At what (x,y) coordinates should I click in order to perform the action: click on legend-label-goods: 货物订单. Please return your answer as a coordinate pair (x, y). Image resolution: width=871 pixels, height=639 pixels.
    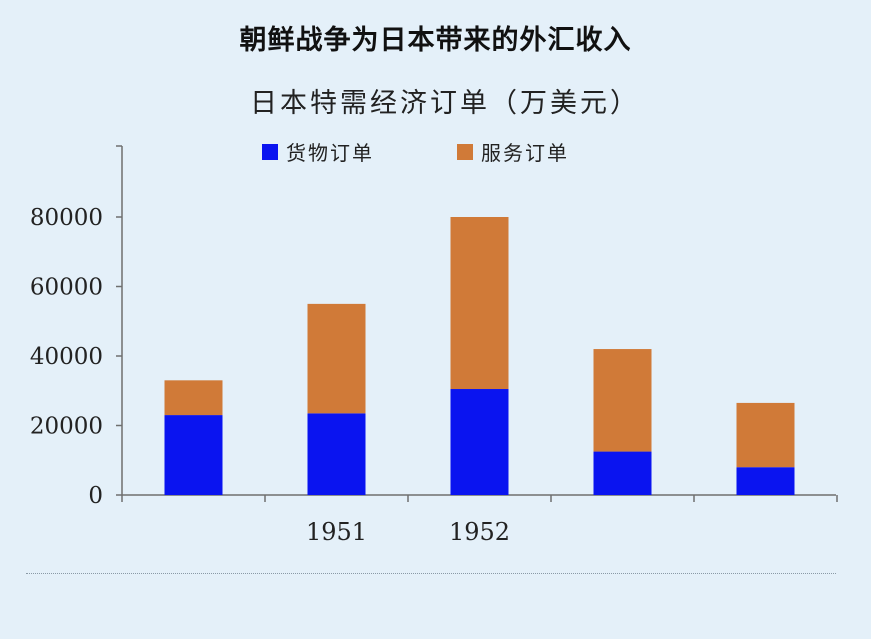
    Looking at the image, I should click on (330, 153).